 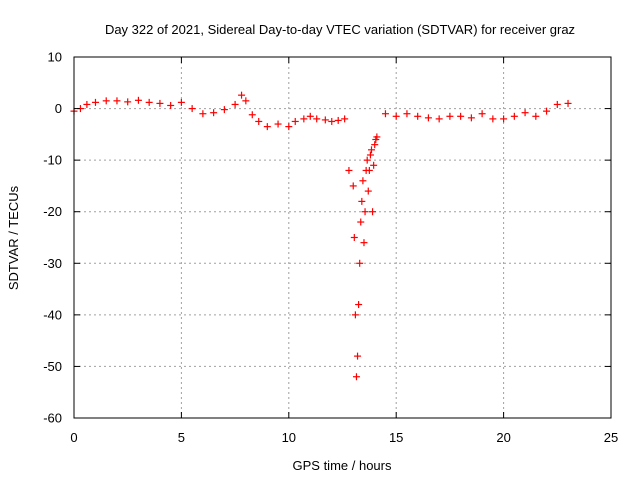 I want to click on y-tick-label: -10, so click(x=52, y=160).